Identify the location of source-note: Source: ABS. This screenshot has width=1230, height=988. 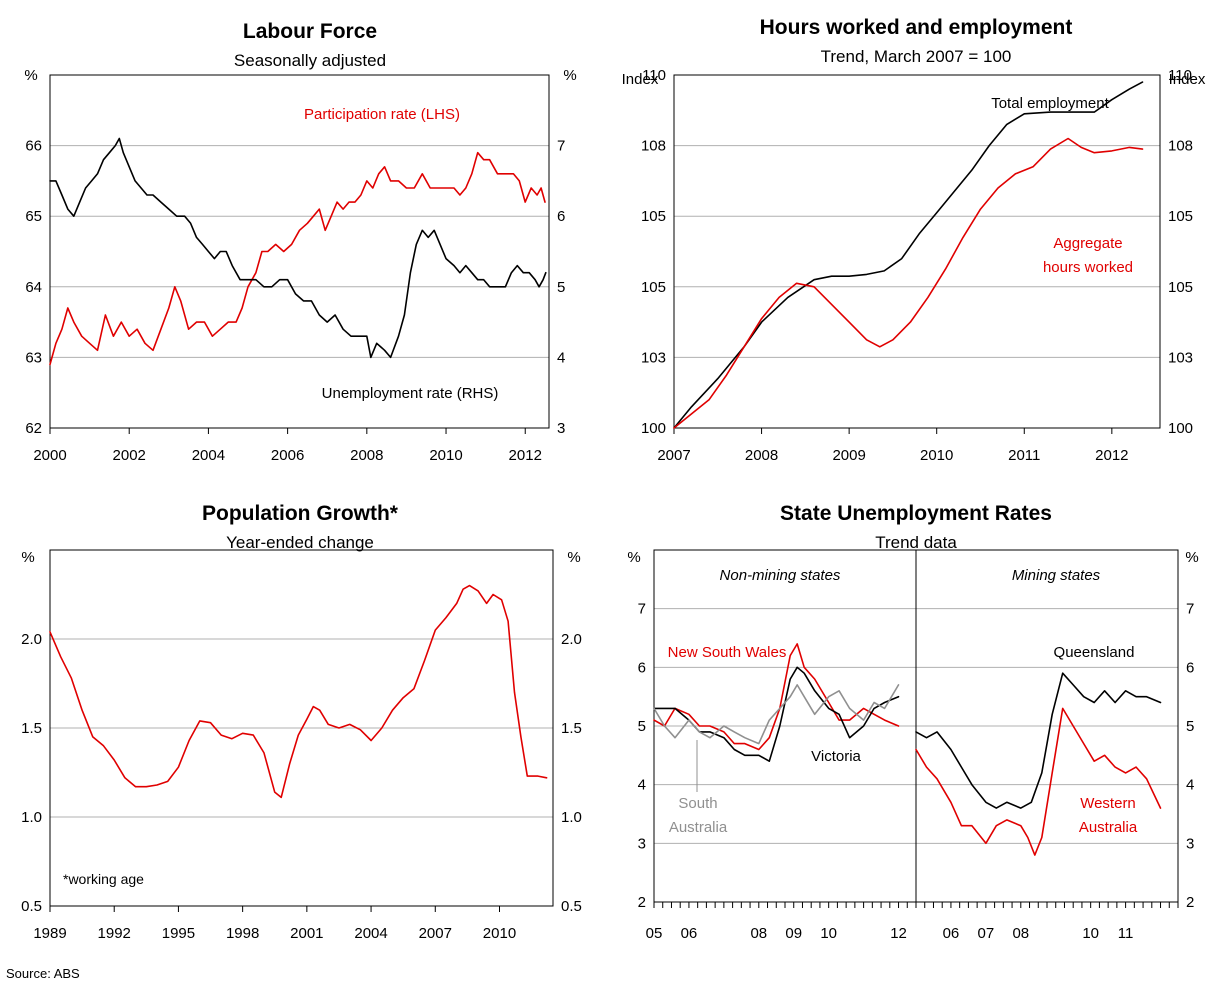
(43, 973).